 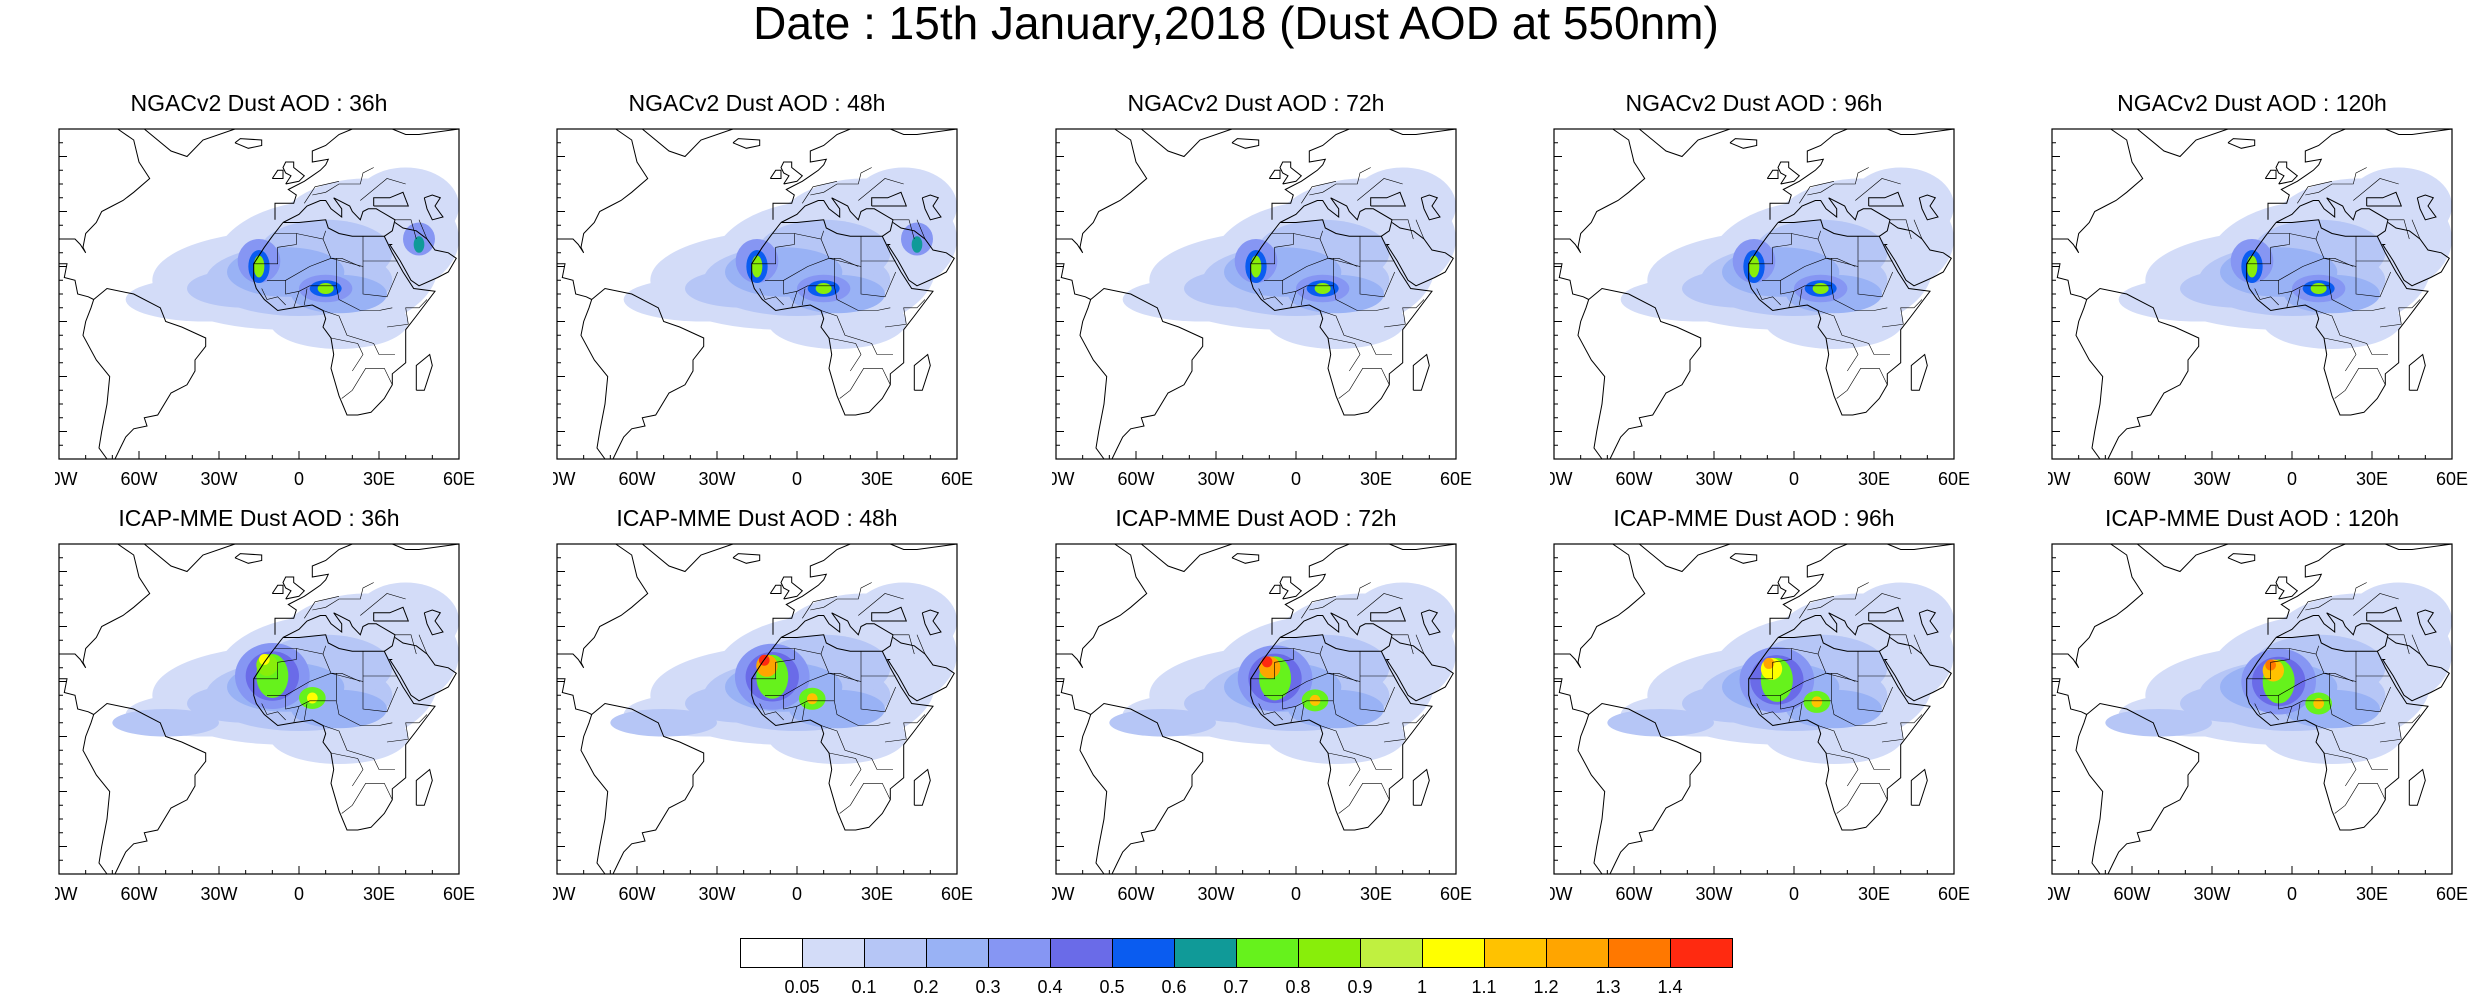 I want to click on colorbar-label: 0.9, so click(x=1360, y=987).